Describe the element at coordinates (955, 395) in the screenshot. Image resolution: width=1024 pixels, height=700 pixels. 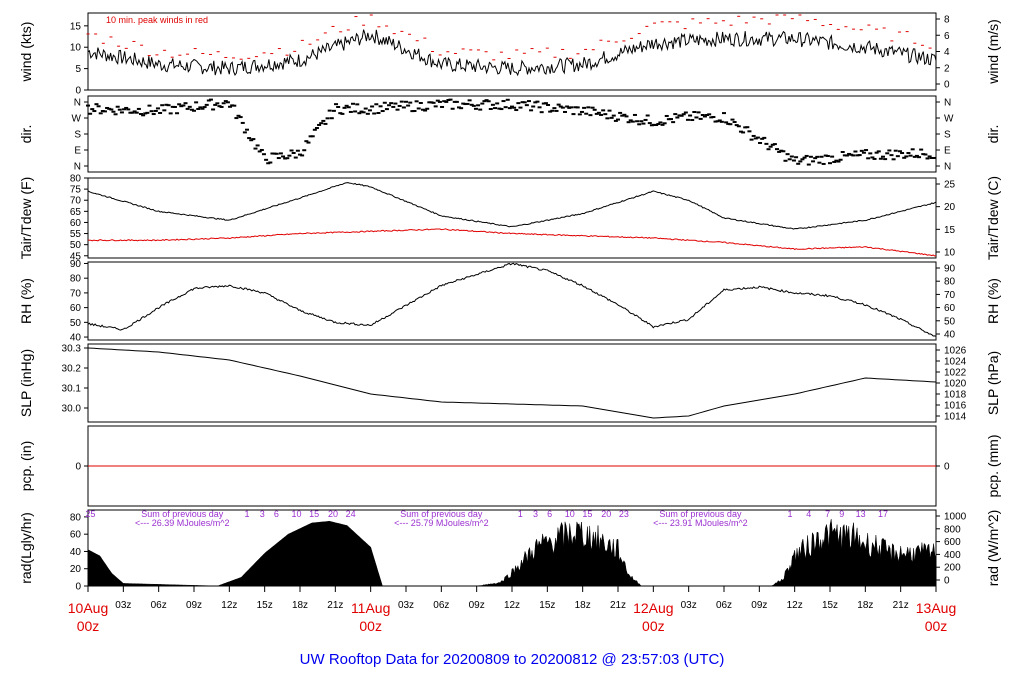
I see `slp-ytick-label-right: 1018` at that location.